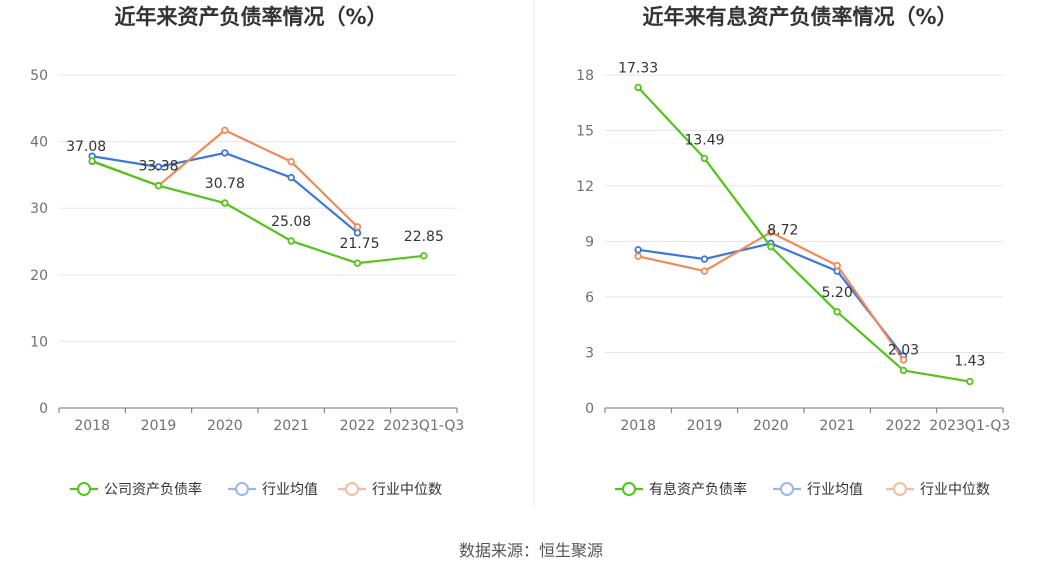 This screenshot has height=573, width=1062. Describe the element at coordinates (359, 244) in the screenshot. I see `data-label: 21.75` at that location.